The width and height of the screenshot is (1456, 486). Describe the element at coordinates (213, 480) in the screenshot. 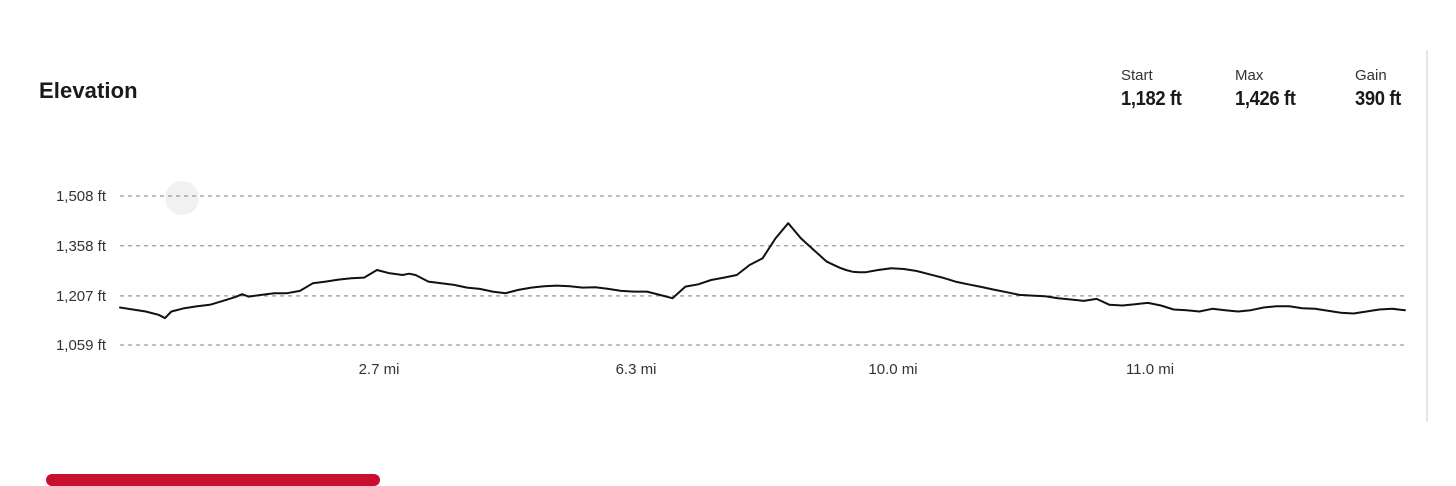

I see `bottom-action-button` at that location.